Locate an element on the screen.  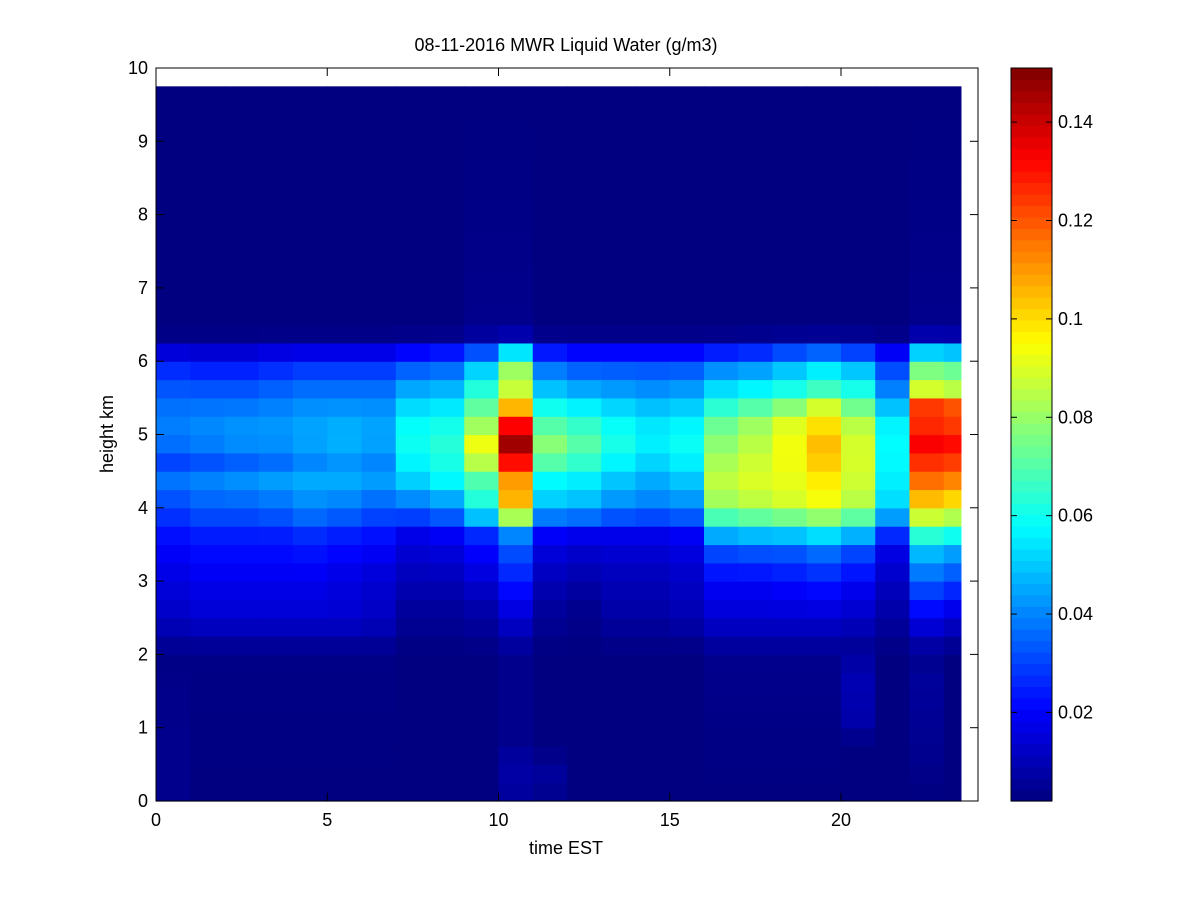
chart-title: 08-11-2016 MWR Liquid Water (g/m3) is located at coordinates (565, 45).